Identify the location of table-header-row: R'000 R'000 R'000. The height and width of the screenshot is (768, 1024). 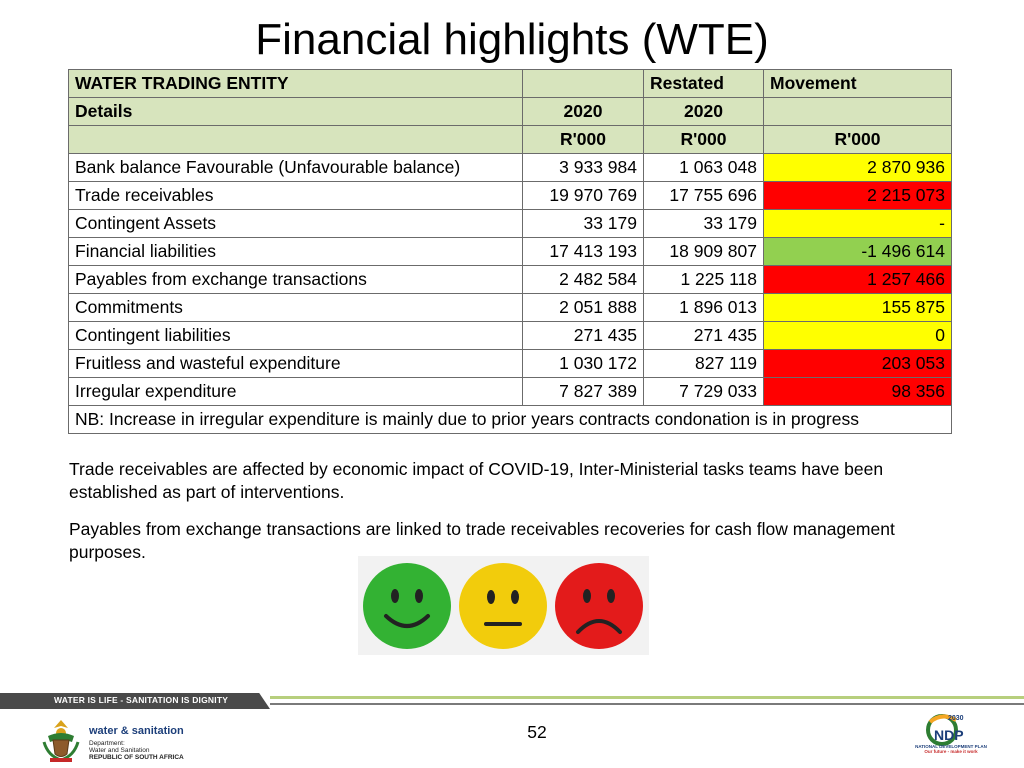
(510, 139).